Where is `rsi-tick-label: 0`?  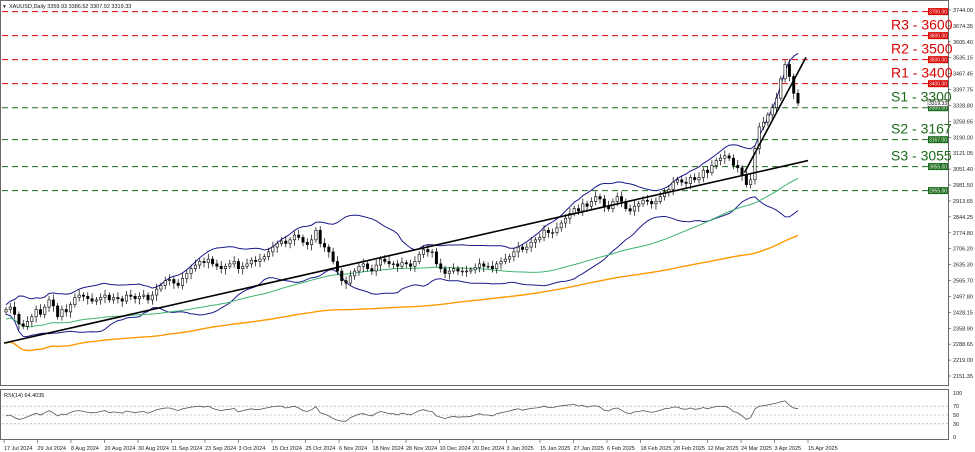
rsi-tick-label: 0 is located at coordinates (954, 438).